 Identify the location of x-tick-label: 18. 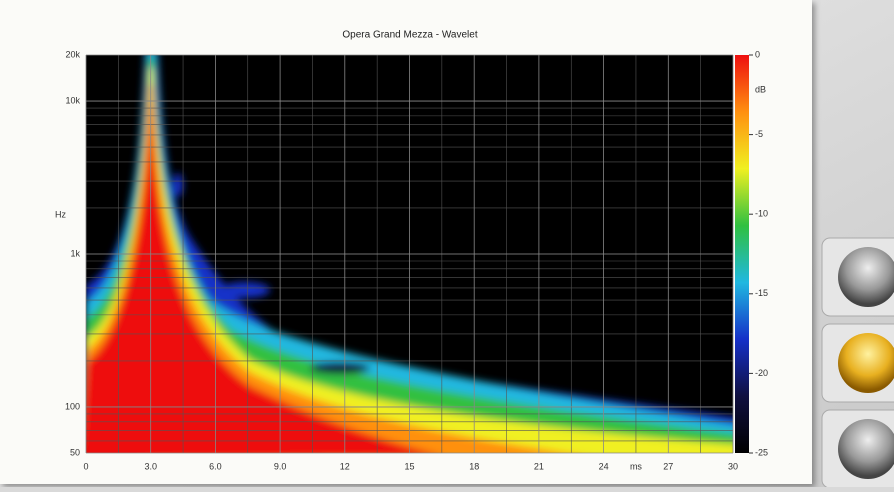
(474, 466).